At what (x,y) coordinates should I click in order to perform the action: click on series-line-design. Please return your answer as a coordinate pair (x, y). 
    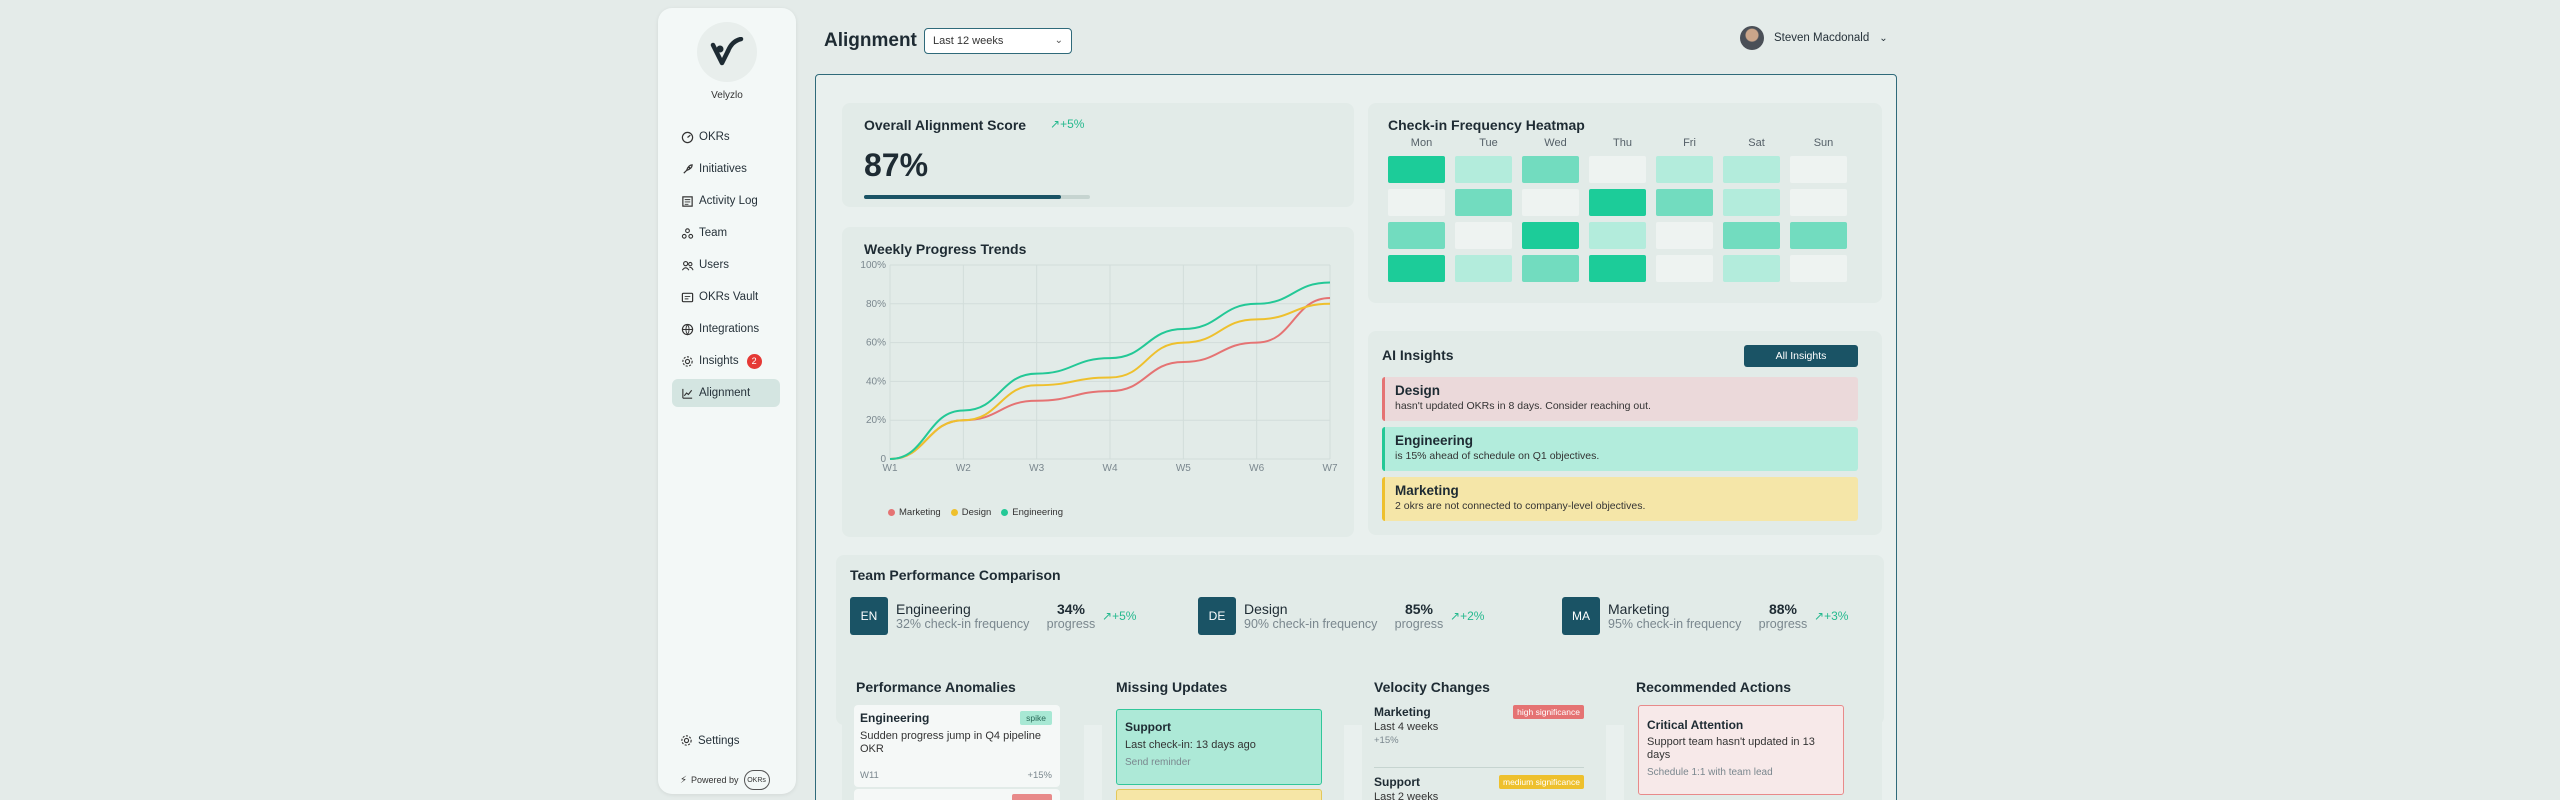
    Looking at the image, I should click on (1110, 381).